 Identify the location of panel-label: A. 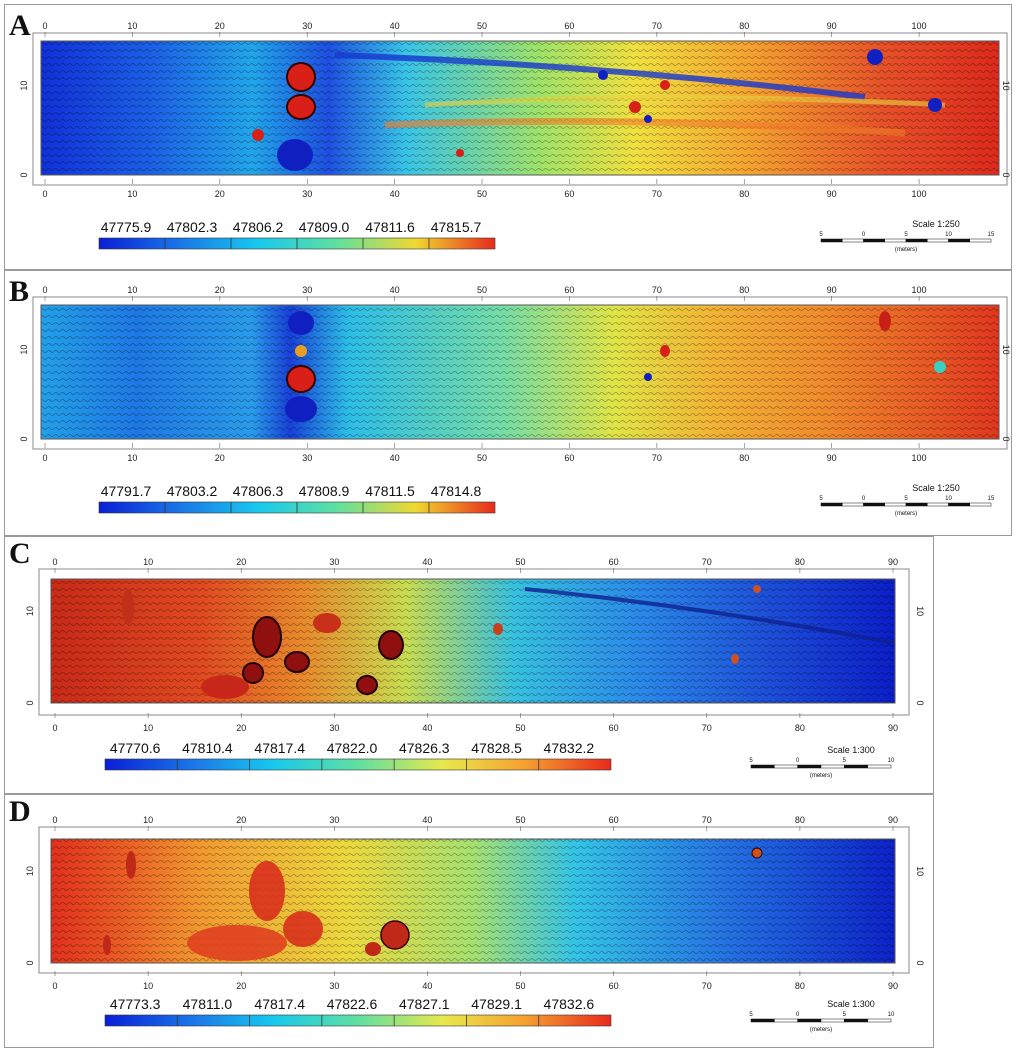
(20, 25).